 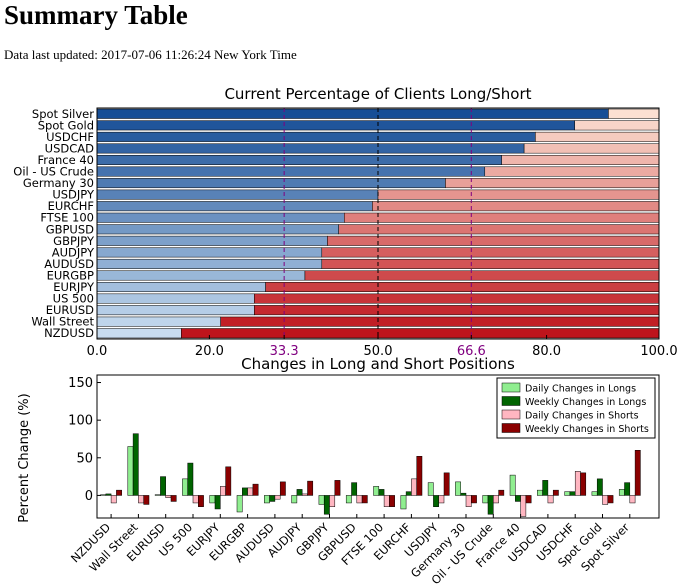 What do you see at coordinates (587, 429) in the screenshot?
I see `legend-label: Weekly Changes in Shorts` at bounding box center [587, 429].